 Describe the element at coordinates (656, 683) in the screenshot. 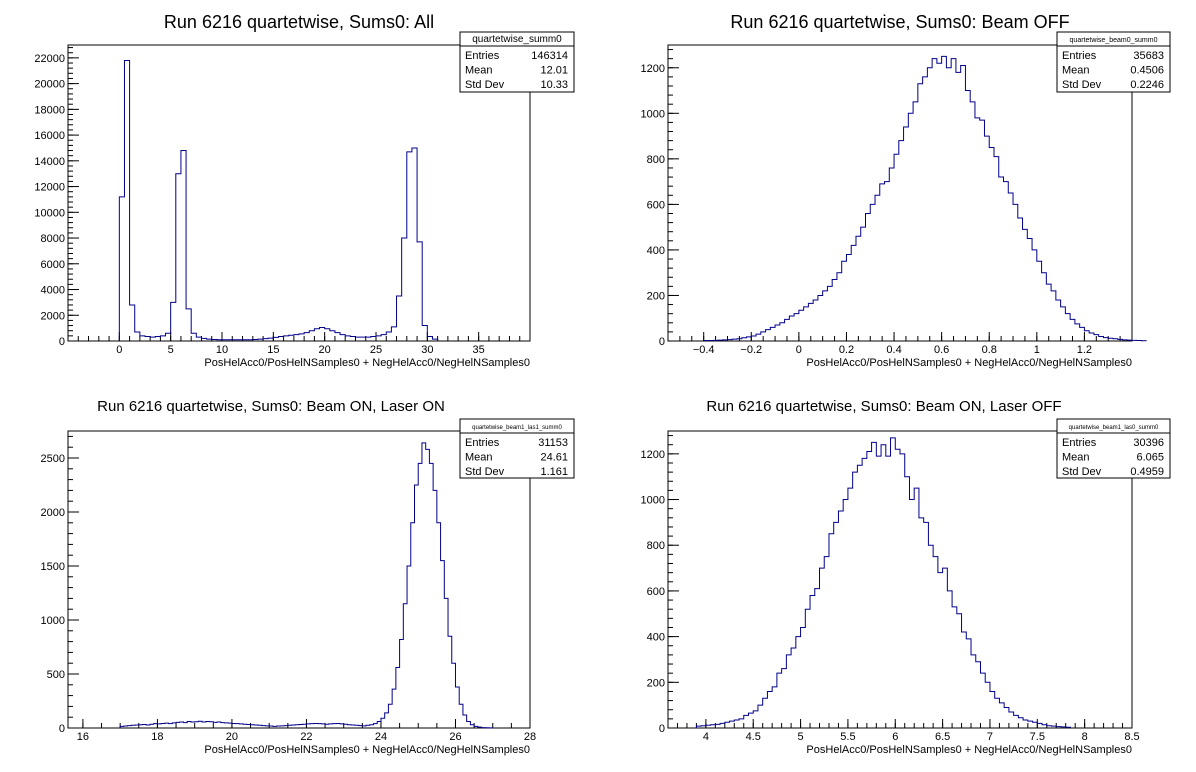

I see `y-tick-label: 200` at that location.